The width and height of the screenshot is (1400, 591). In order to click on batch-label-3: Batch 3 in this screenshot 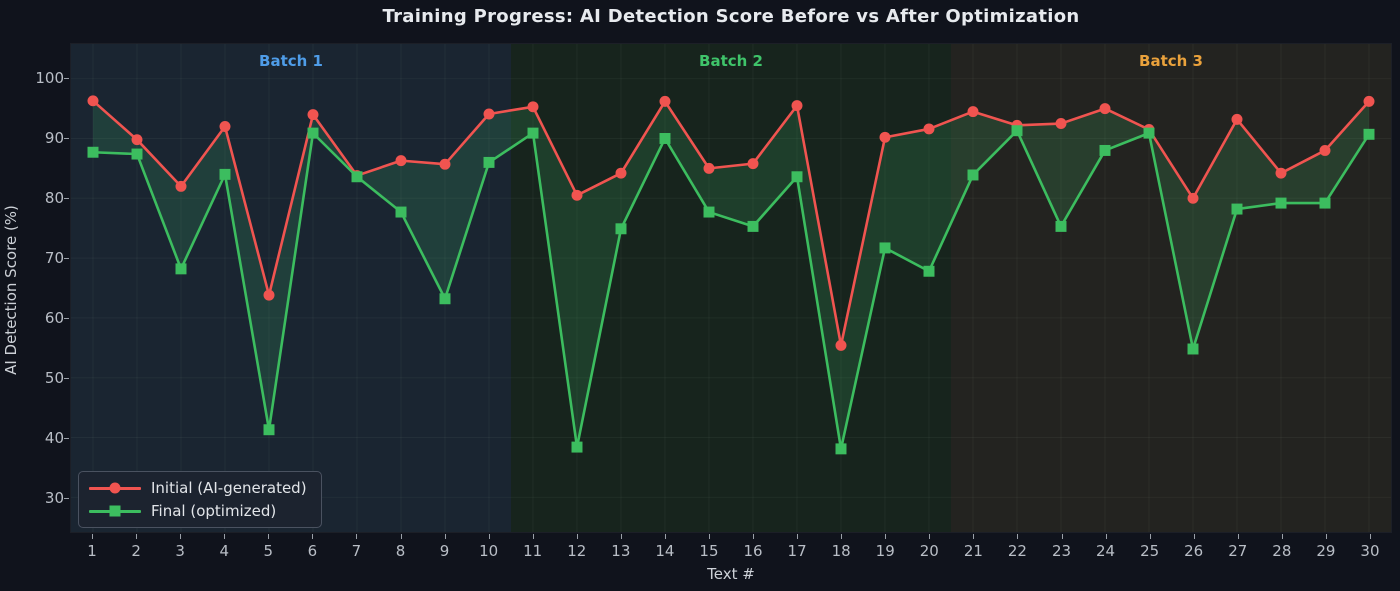, I will do `click(1171, 61)`.